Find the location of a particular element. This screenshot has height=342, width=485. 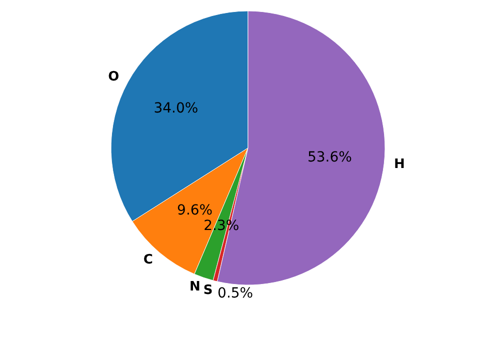

data-label: 34.0% is located at coordinates (176, 108).